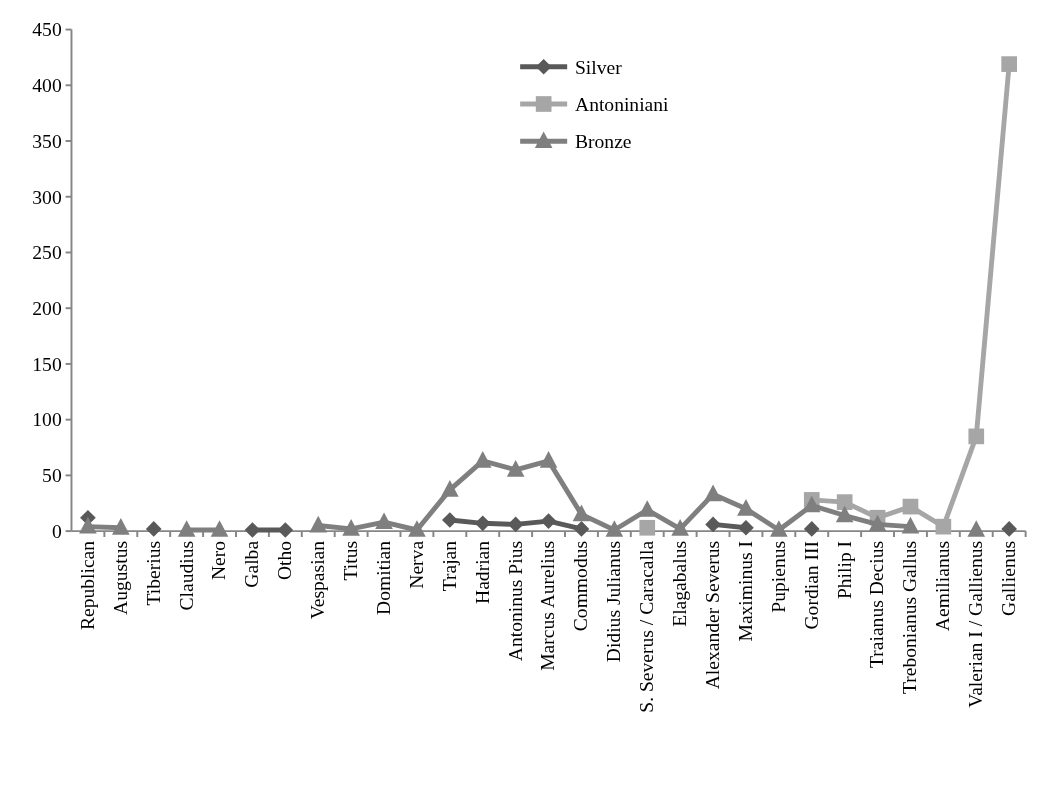 The image size is (1054, 785). I want to click on x-tick-label: Elagabalus, so click(680, 583).